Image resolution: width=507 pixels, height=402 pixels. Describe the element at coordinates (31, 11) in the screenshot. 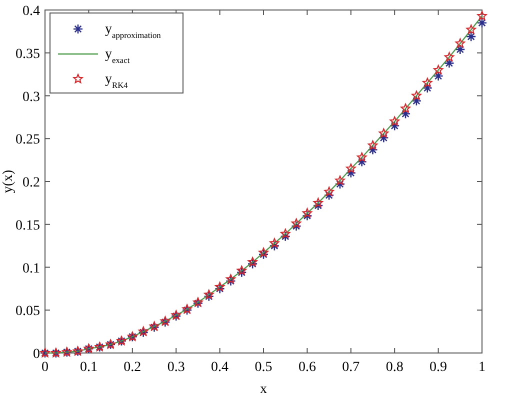

I see `y-tick-label: 0.4` at that location.